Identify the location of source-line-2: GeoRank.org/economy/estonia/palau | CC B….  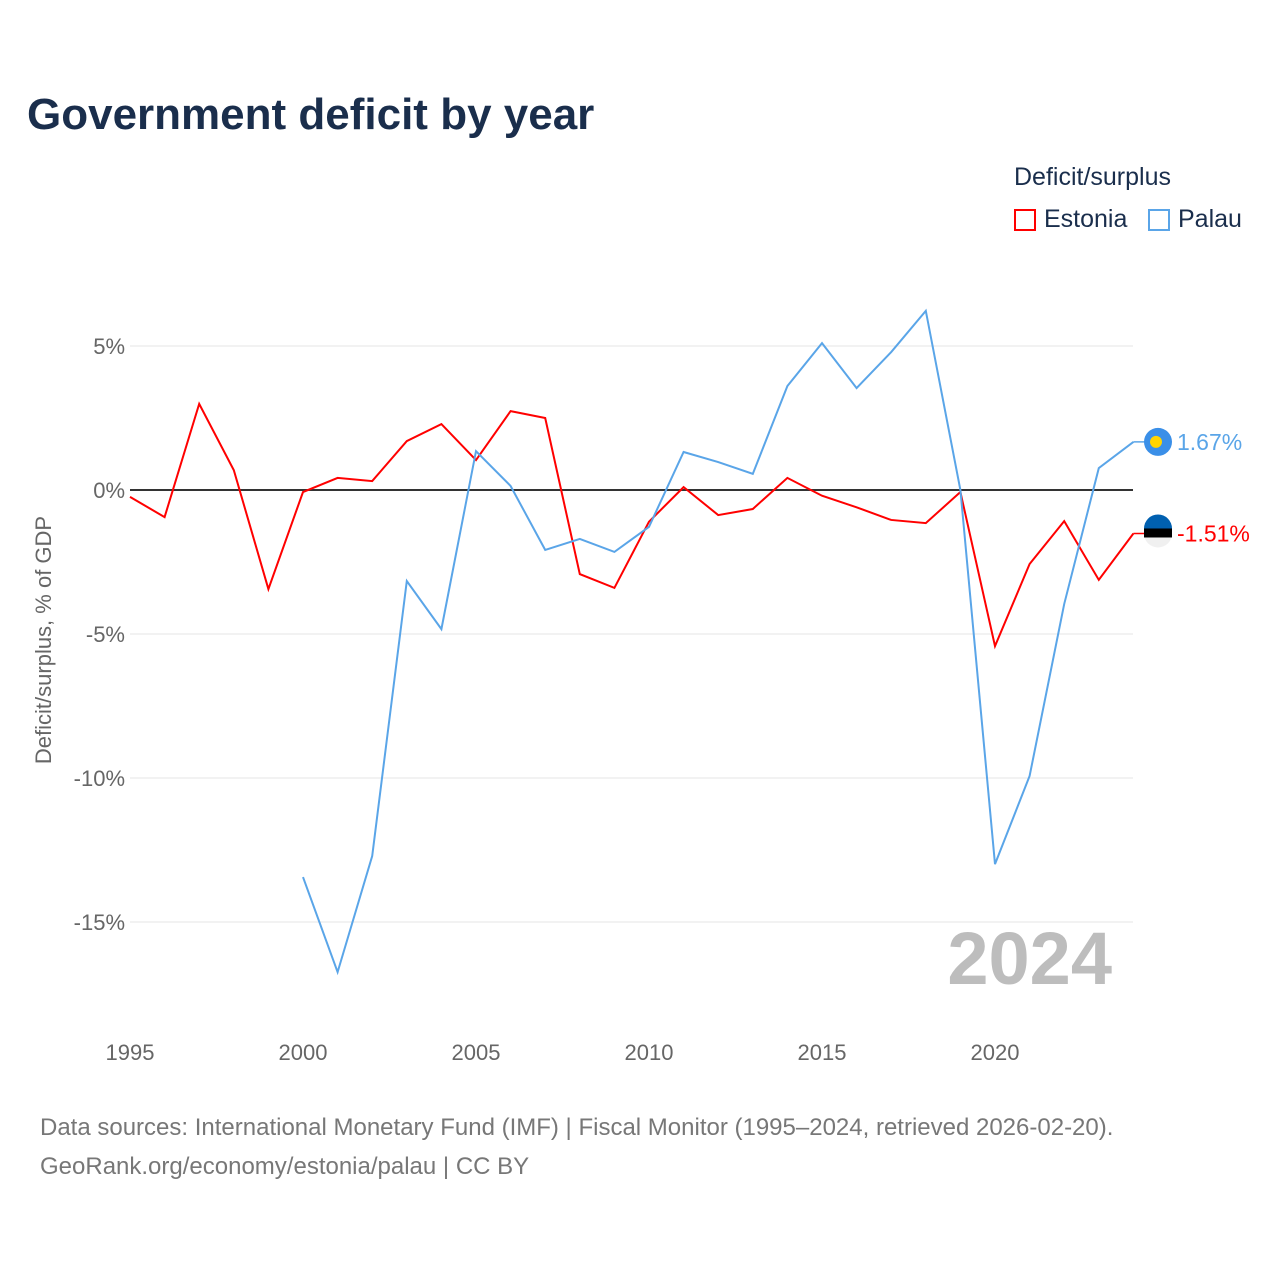
(285, 1166).